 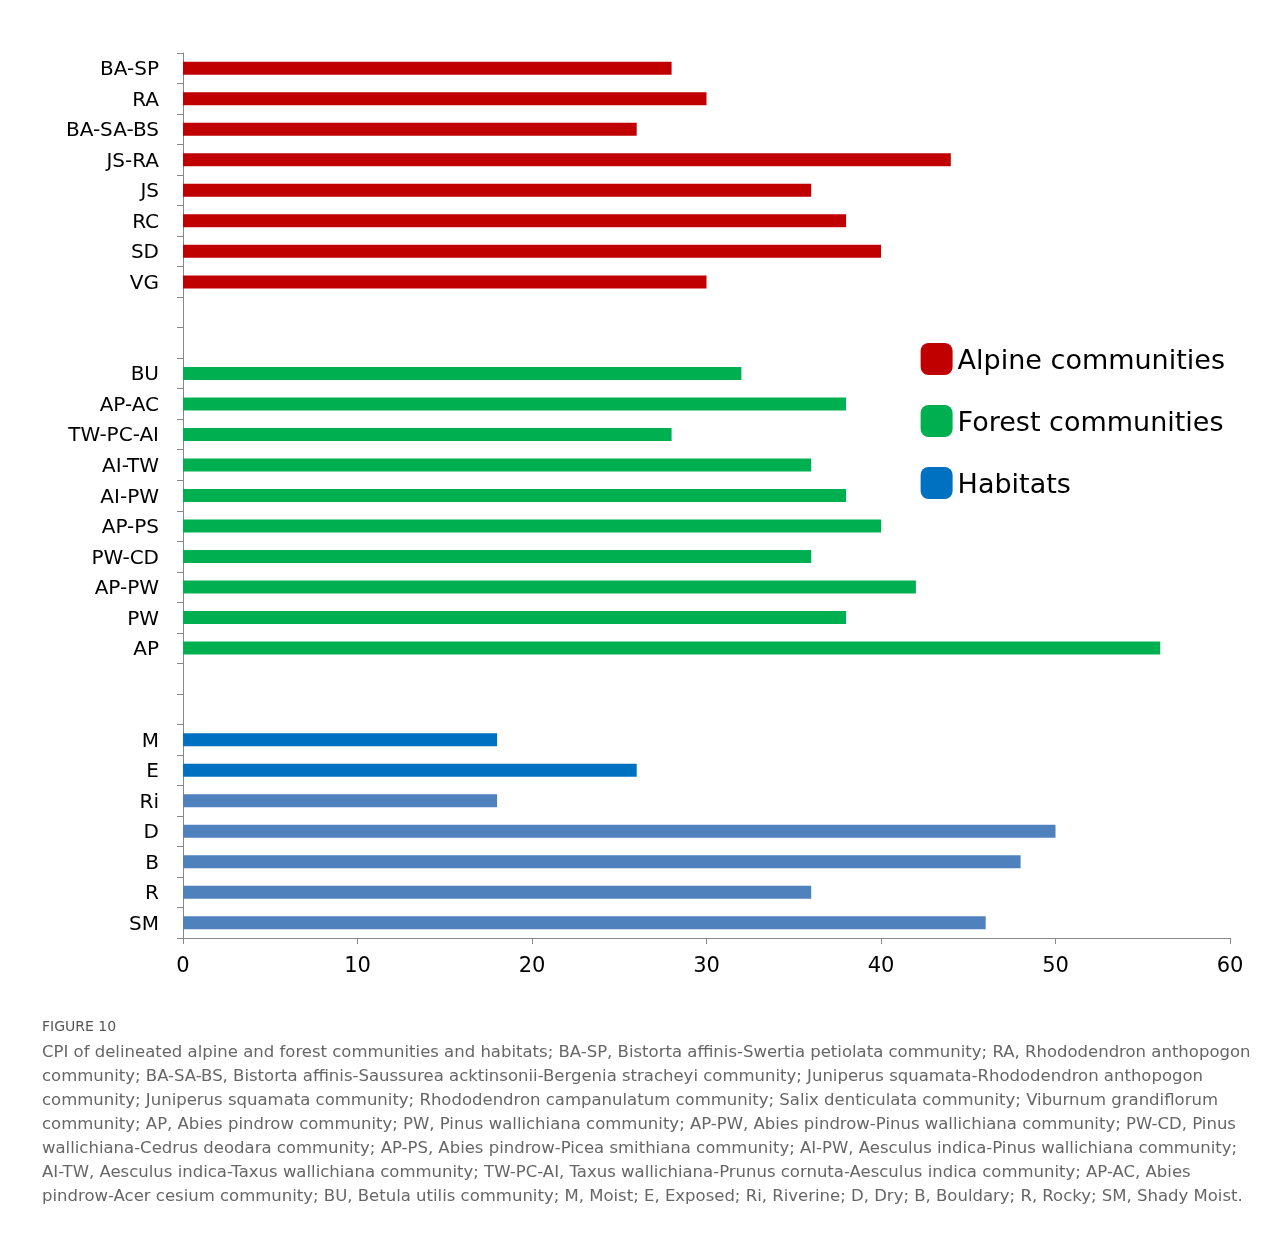 What do you see at coordinates (144, 281) in the screenshot?
I see `y-tick-label: VG` at bounding box center [144, 281].